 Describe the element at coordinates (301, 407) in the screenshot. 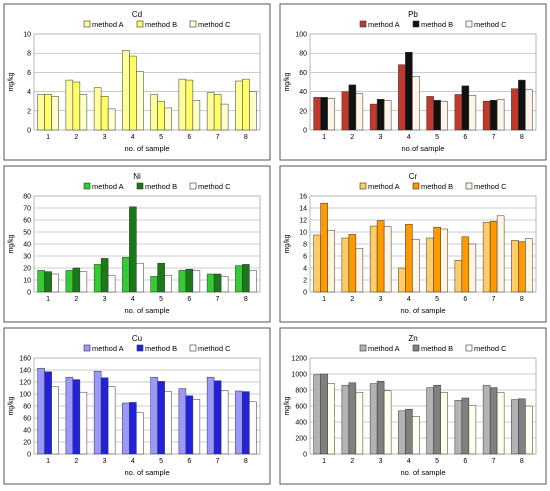

I see `zn-y-tick-label: 600` at that location.